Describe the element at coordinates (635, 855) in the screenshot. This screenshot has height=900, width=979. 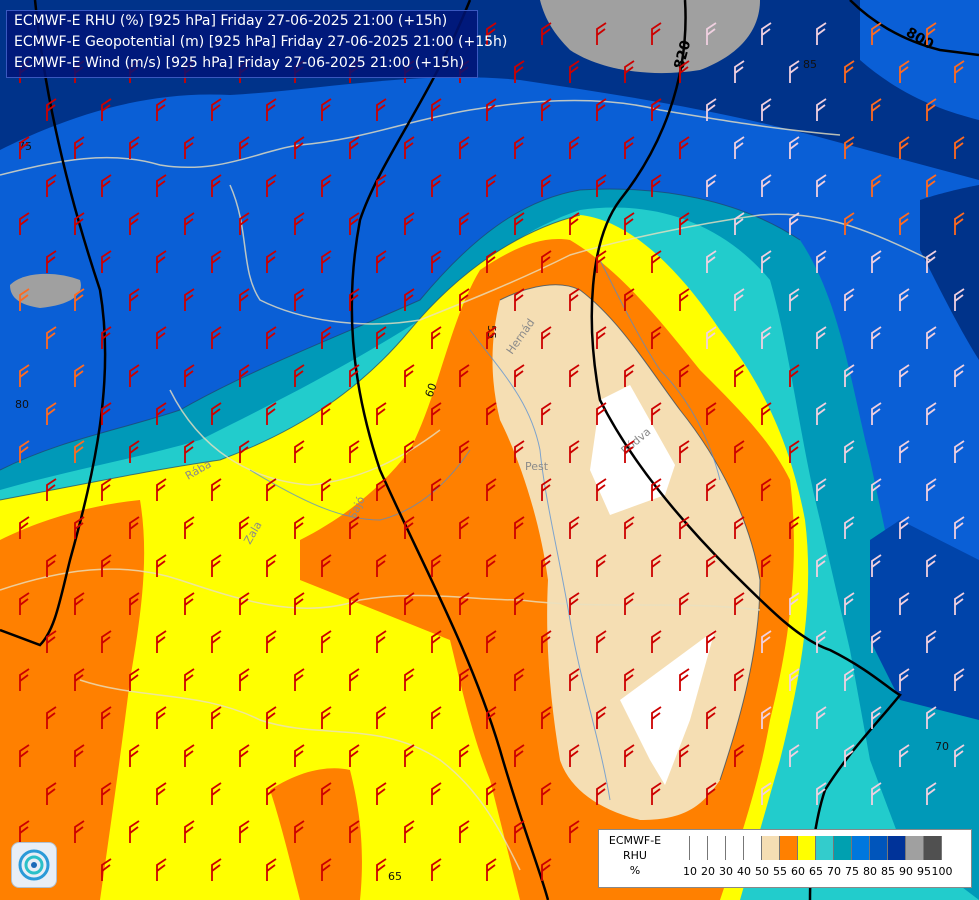
I see `legend-title-line-2: RHU` at that location.